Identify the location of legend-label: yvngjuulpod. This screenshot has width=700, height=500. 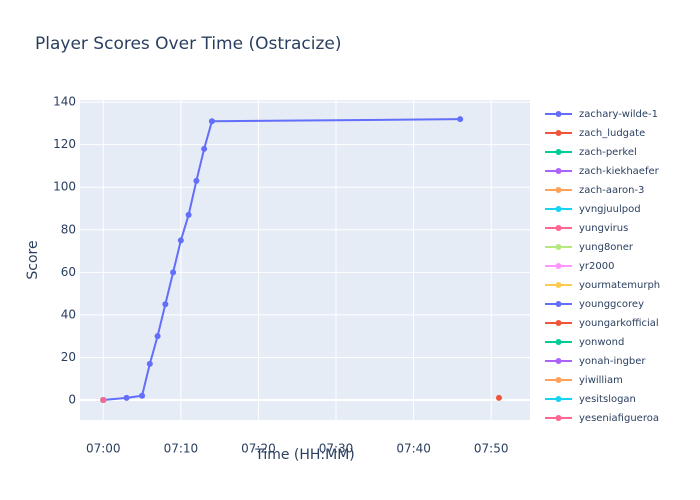
(610, 209).